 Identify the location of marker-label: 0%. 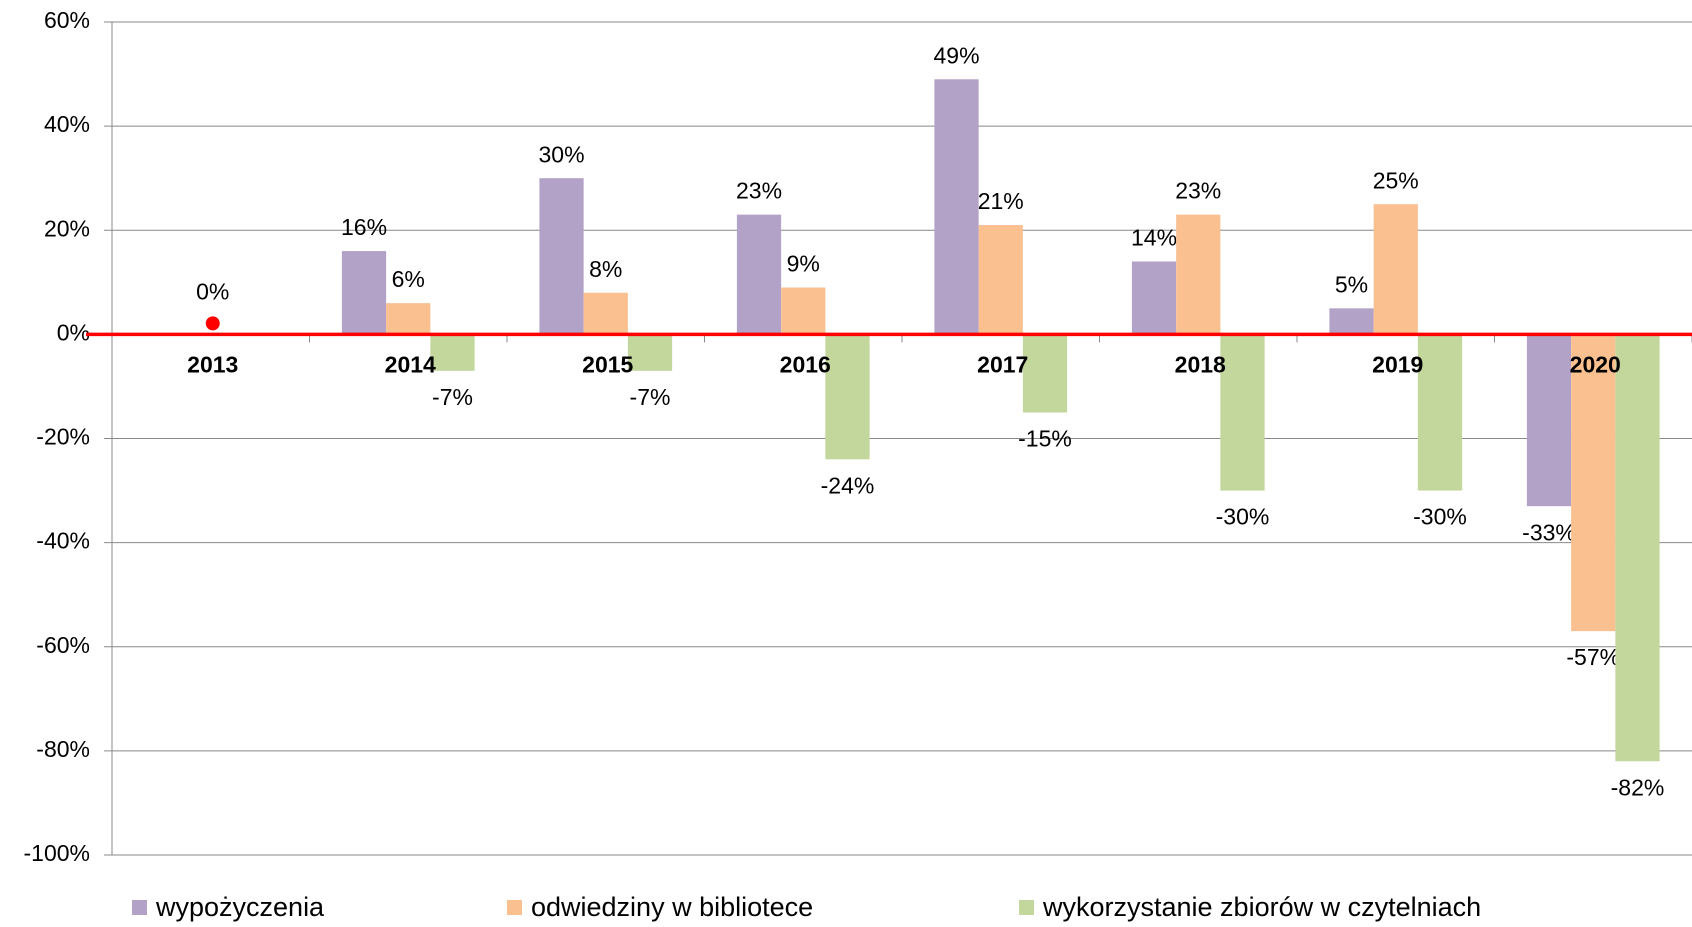
(212, 291).